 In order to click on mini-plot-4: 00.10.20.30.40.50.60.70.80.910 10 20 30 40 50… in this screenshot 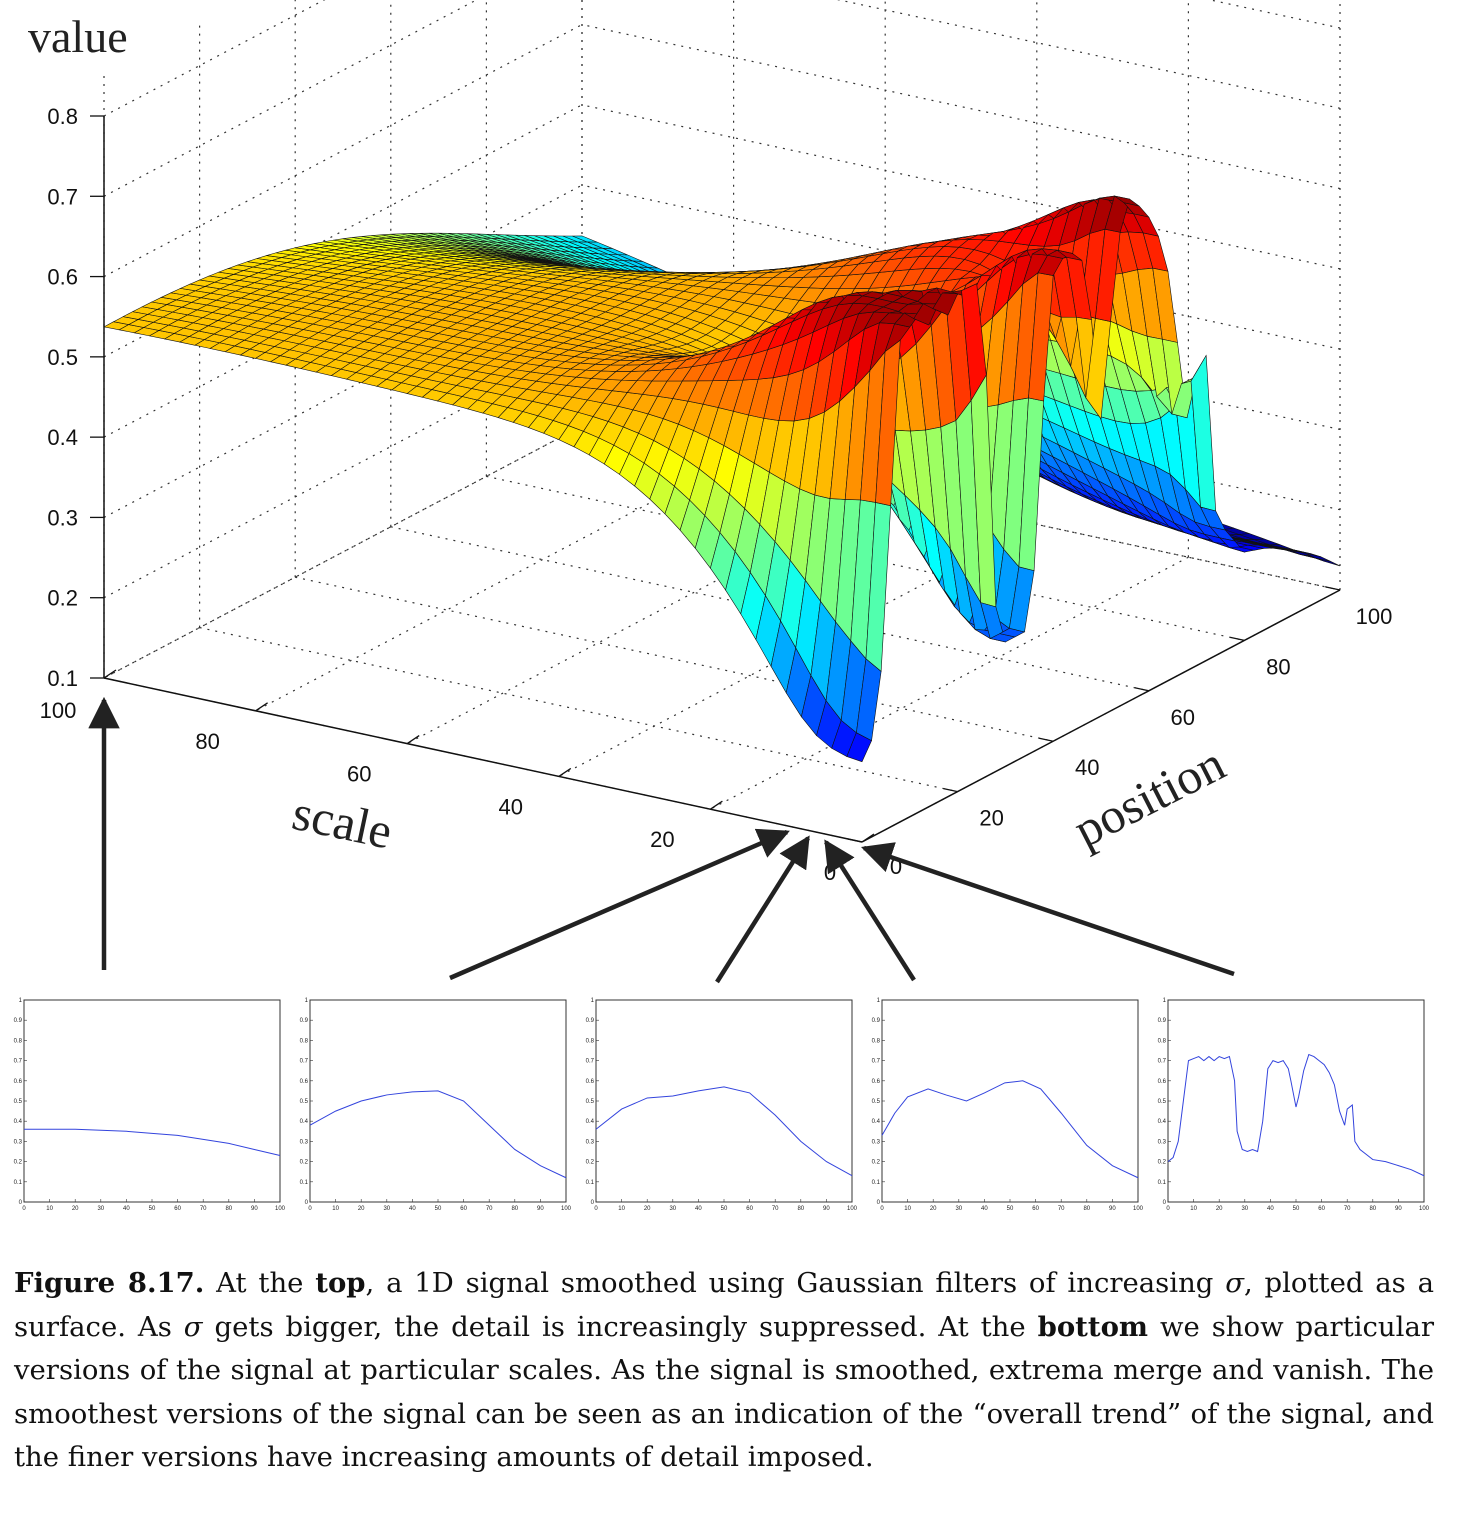, I will do `click(1008, 1105)`.